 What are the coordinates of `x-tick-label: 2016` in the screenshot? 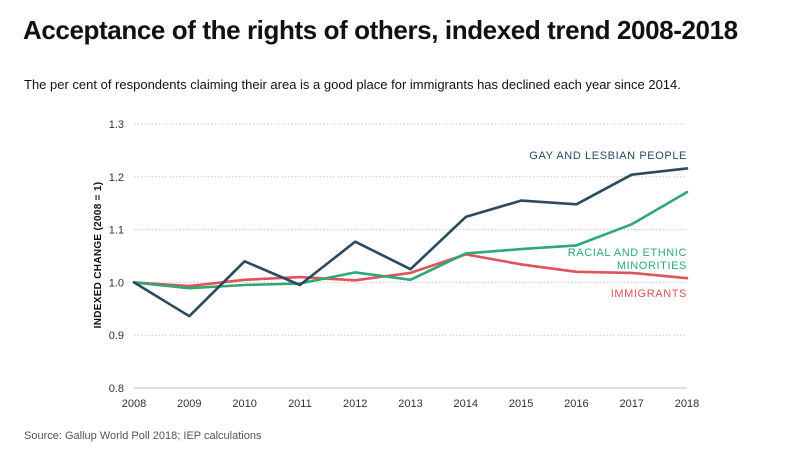 It's located at (576, 404).